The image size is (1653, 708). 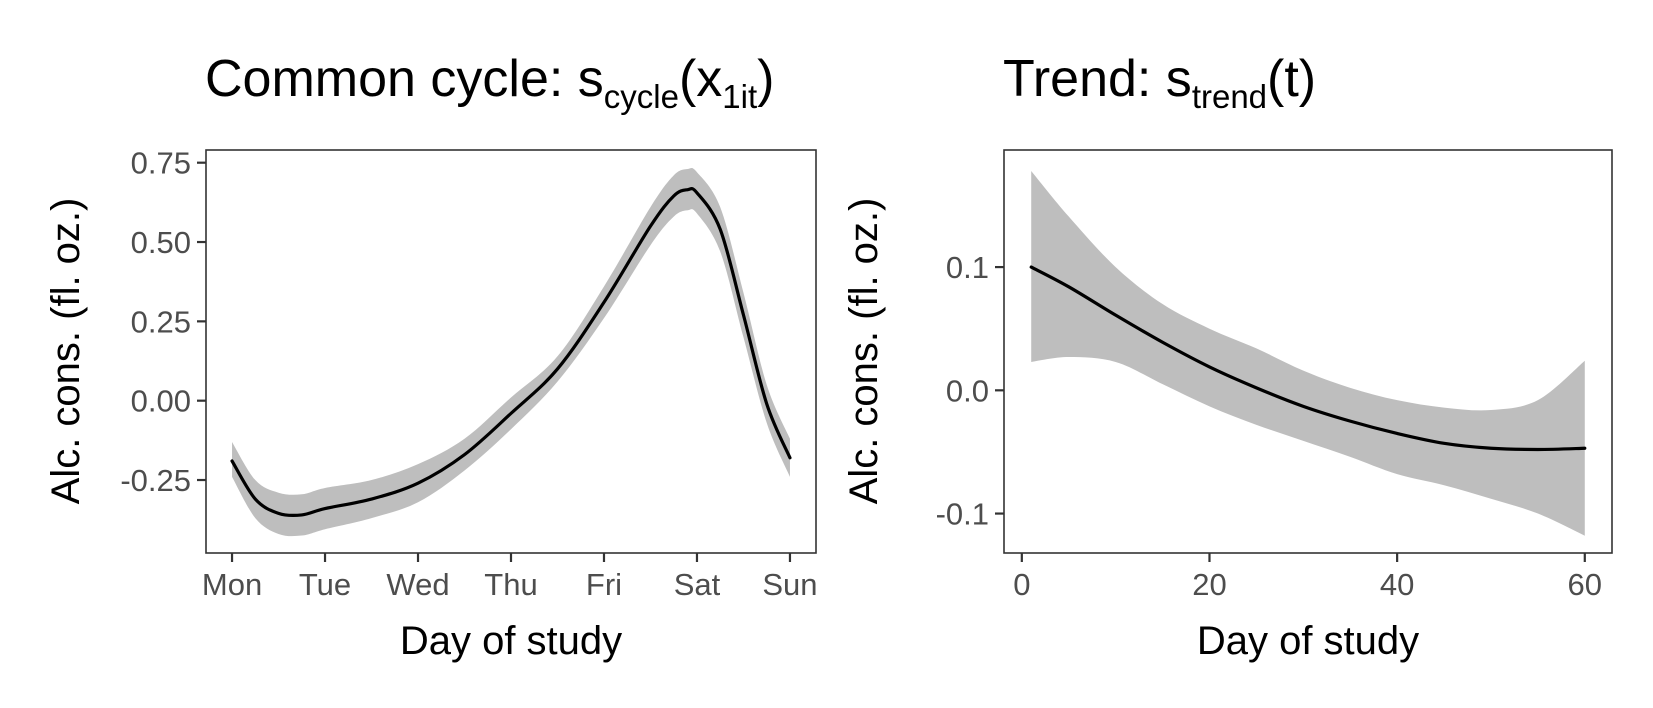 I want to click on cycle-y-tick-label: 0.75, so click(x=161, y=163).